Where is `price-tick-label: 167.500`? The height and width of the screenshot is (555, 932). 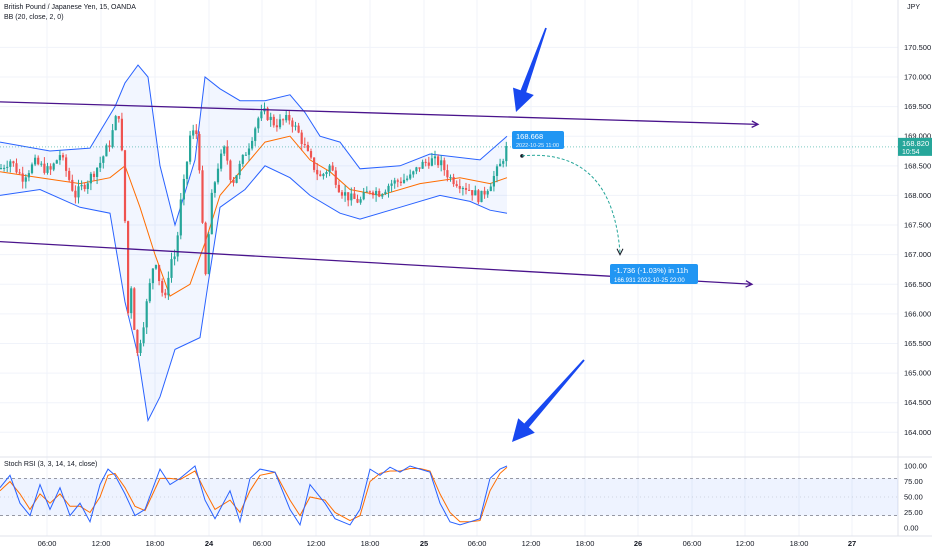 price-tick-label: 167.500 is located at coordinates (917, 225).